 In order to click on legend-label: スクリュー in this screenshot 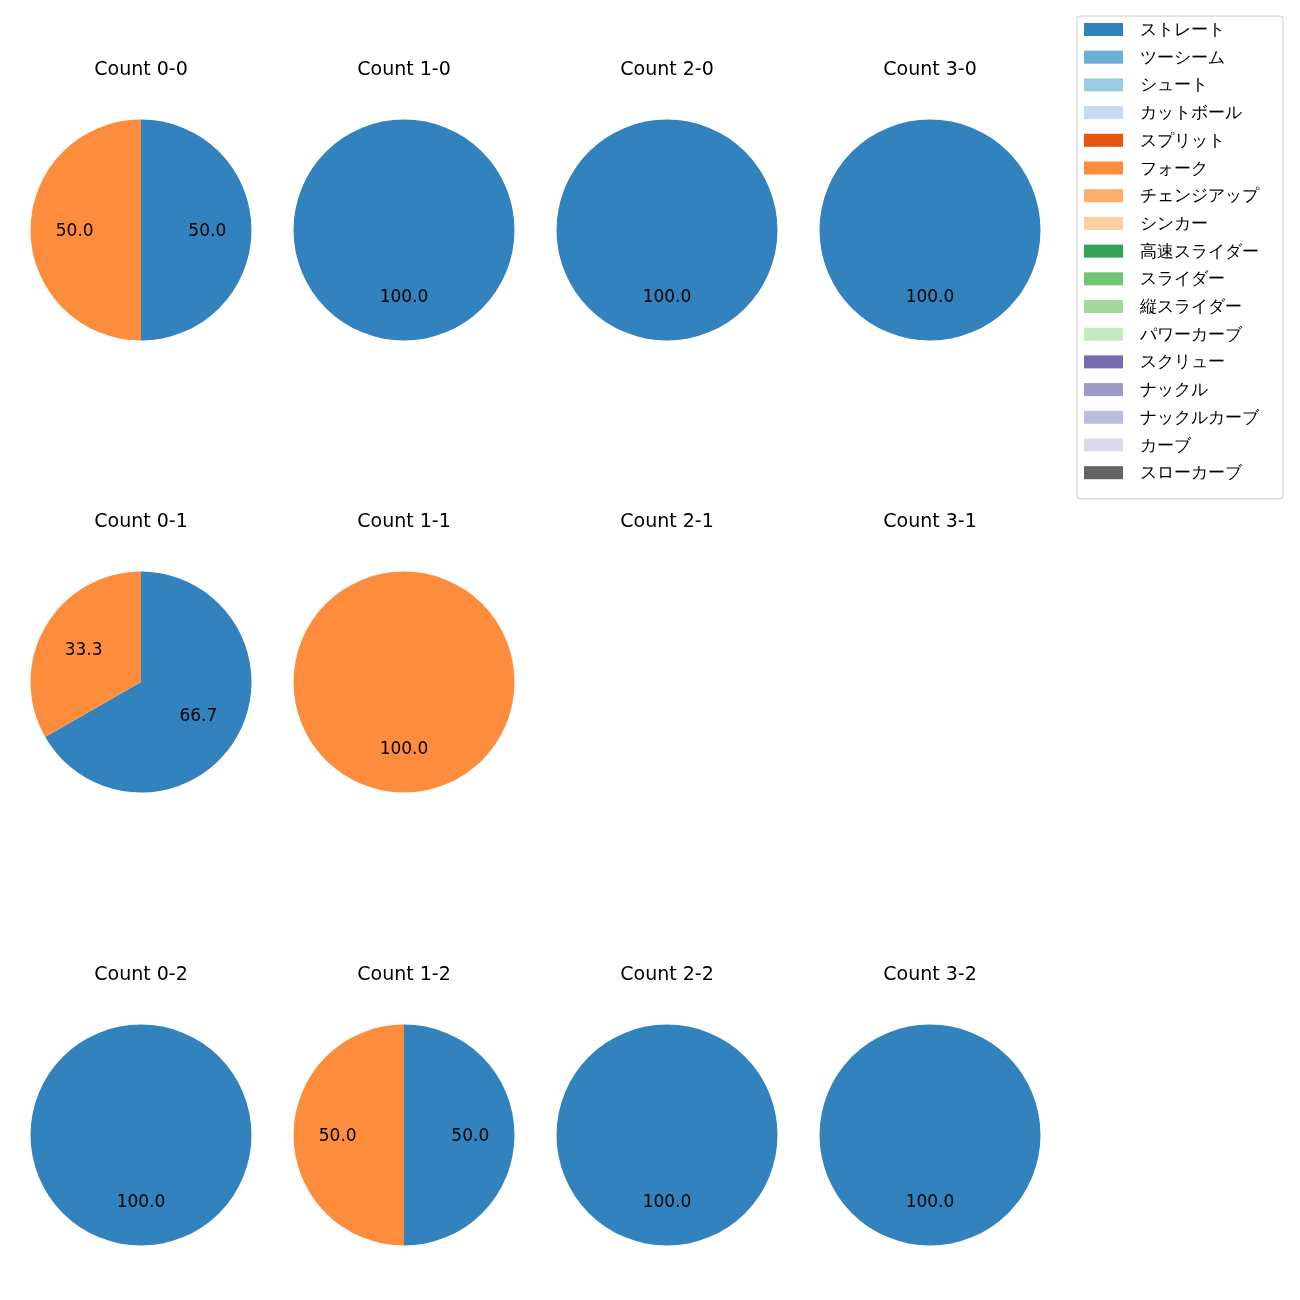, I will do `click(1182, 361)`.